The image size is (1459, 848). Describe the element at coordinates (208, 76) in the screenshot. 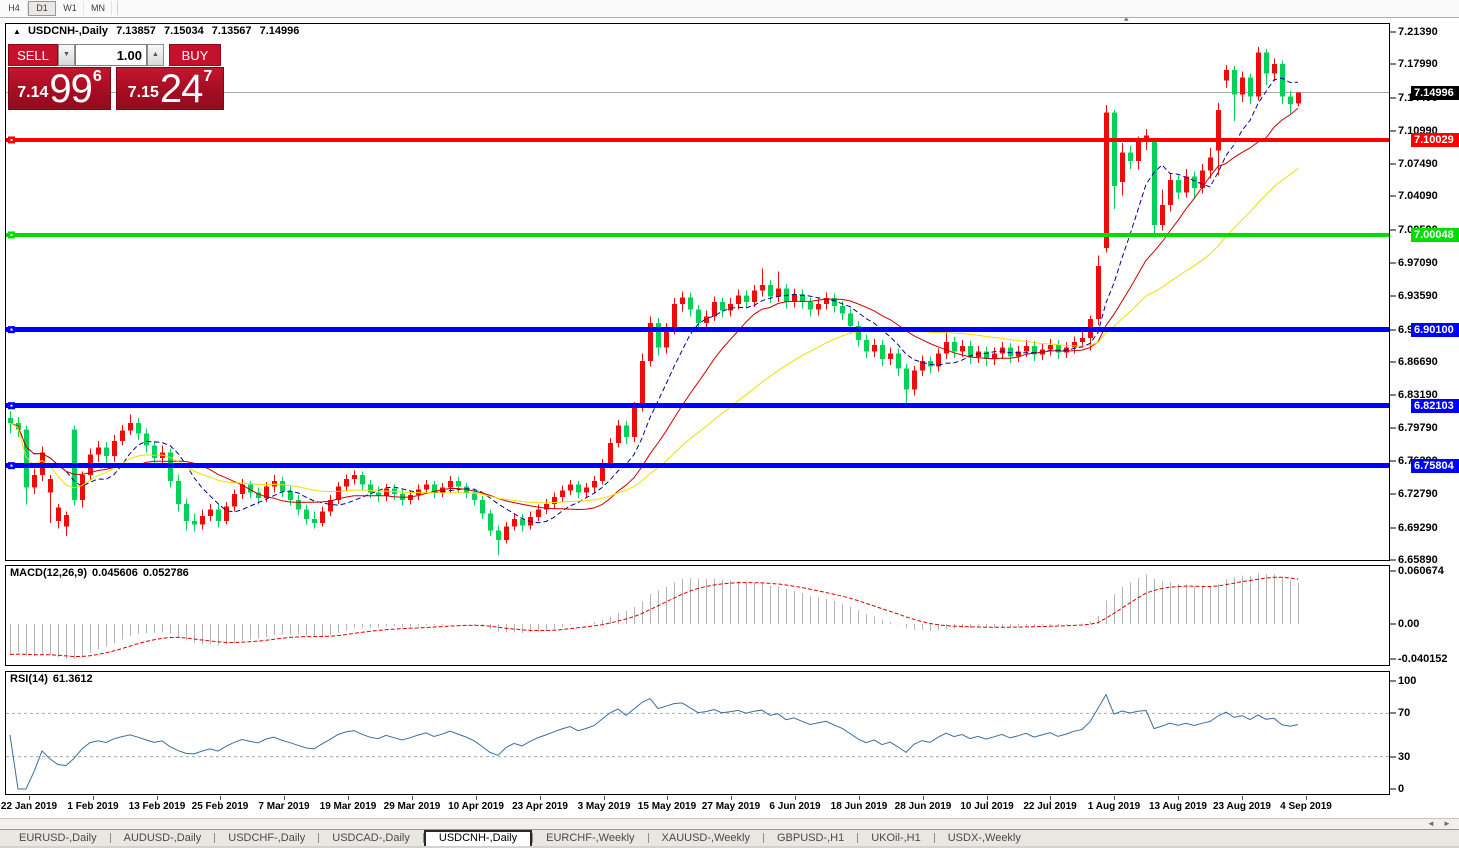

I see `buy-price-point: 7` at that location.